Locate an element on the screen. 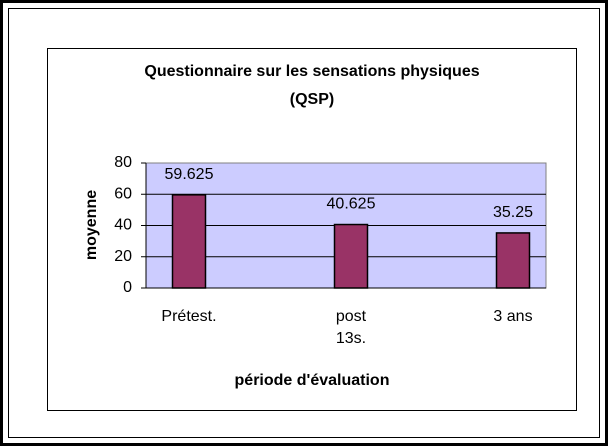 This screenshot has height=446, width=608. y-tick-label: 20 is located at coordinates (123, 256).